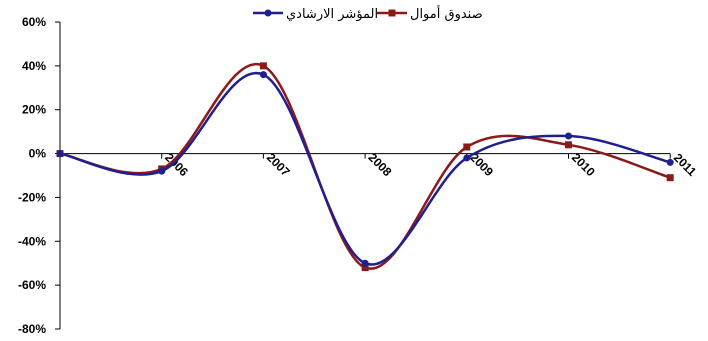  I want to click on y-tick-label: -40%, so click(32, 241).